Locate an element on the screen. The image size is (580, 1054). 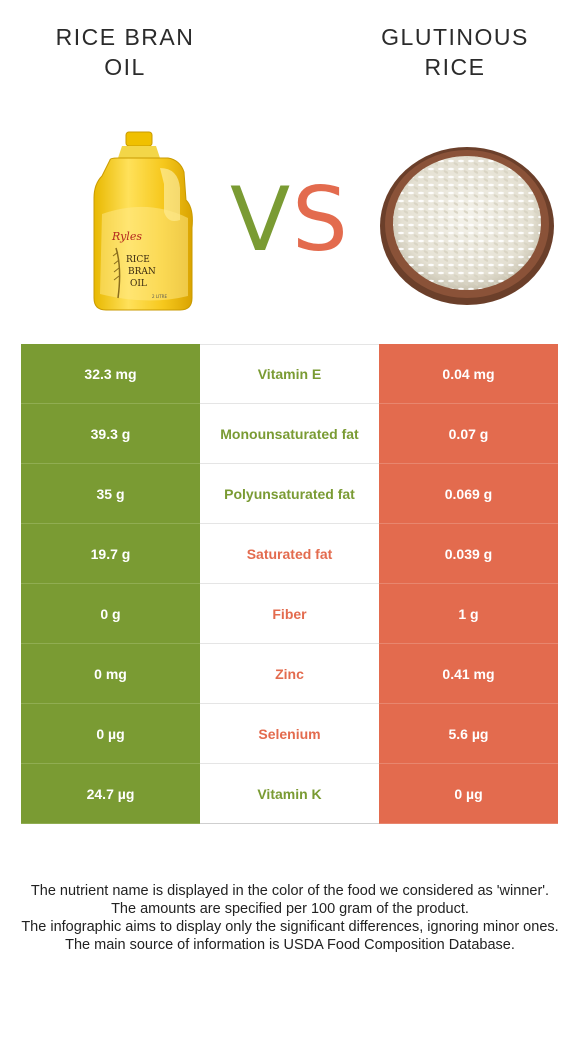
vs-label: V S is located at coordinates (289, 215).